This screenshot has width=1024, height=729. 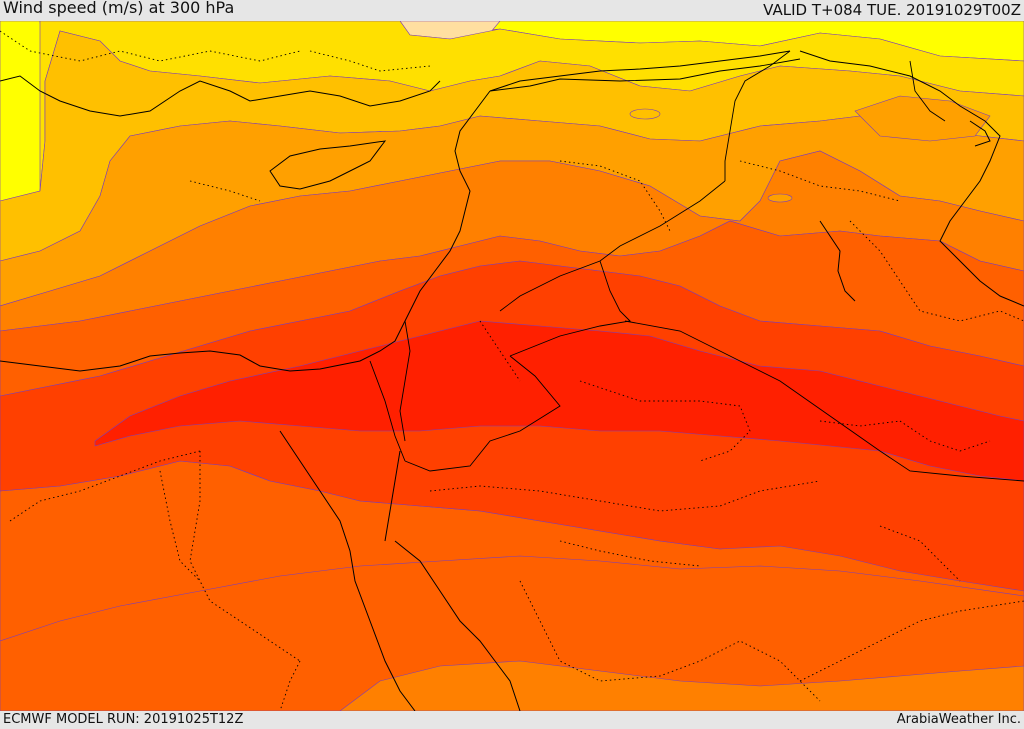 What do you see at coordinates (922, 118) in the screenshot?
I see `wind-cell-east` at bounding box center [922, 118].